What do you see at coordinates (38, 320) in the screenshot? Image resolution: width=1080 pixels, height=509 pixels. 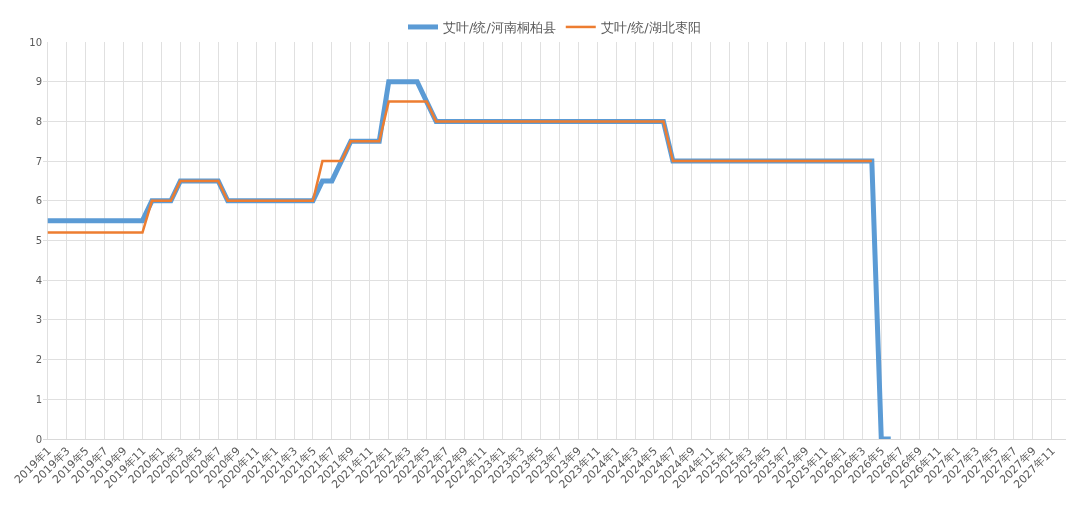 I see `y-tick-label: 3` at bounding box center [38, 320].